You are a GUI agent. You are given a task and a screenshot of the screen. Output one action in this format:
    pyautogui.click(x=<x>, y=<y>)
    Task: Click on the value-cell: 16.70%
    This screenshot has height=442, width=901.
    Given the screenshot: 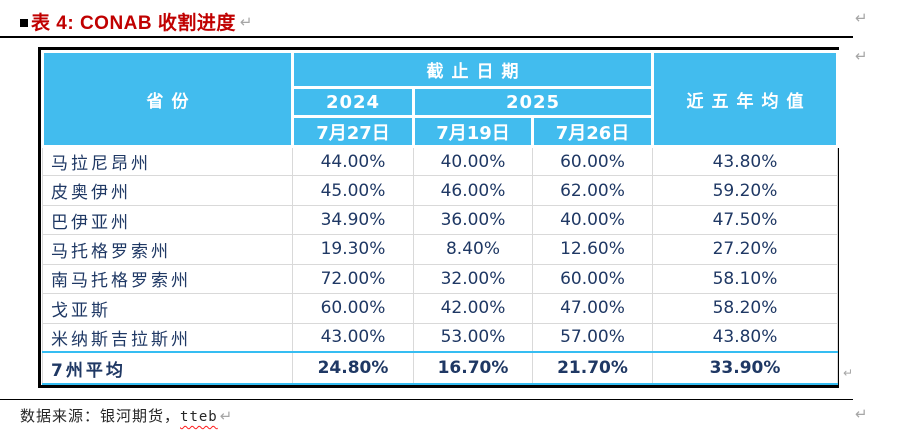 What is the action you would take?
    pyautogui.click(x=473, y=368)
    